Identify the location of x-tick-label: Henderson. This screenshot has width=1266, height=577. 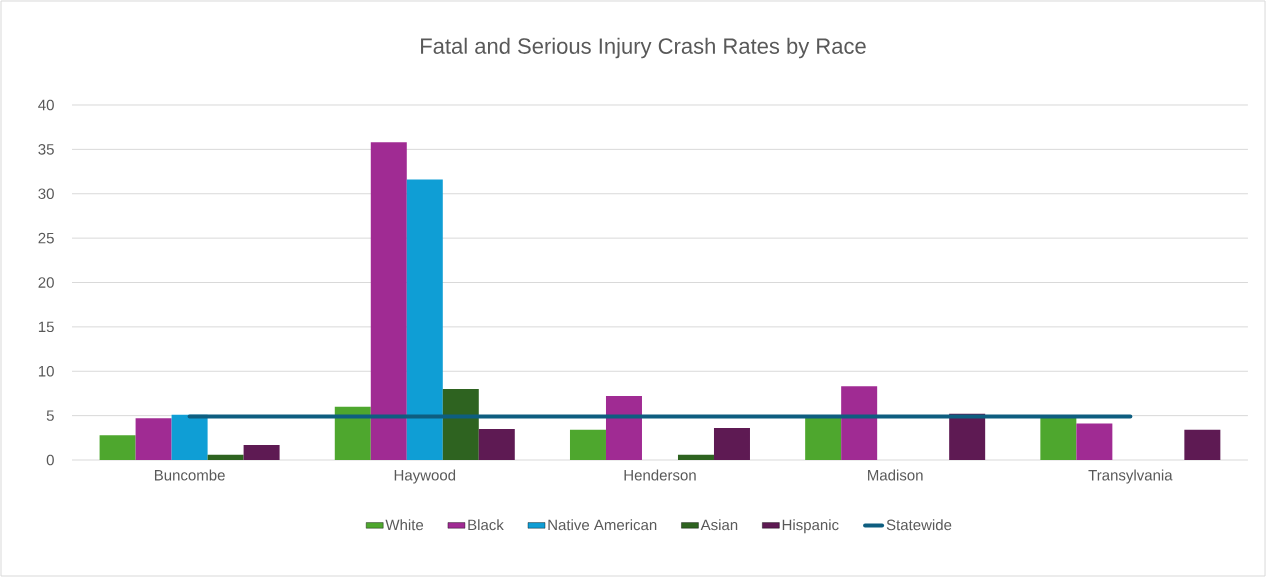
(660, 475).